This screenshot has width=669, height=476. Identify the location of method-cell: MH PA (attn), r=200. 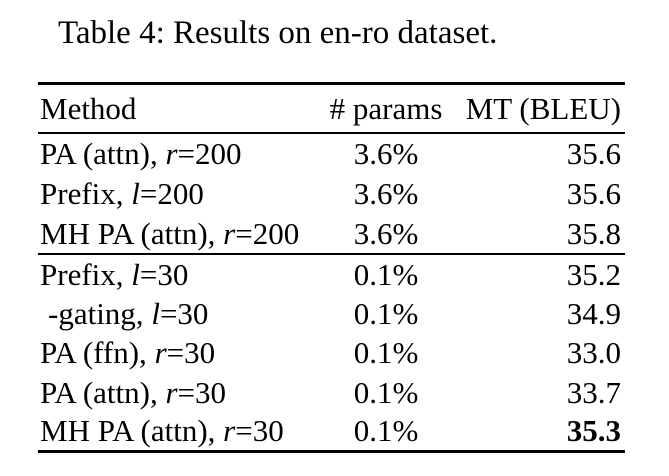
(178, 234).